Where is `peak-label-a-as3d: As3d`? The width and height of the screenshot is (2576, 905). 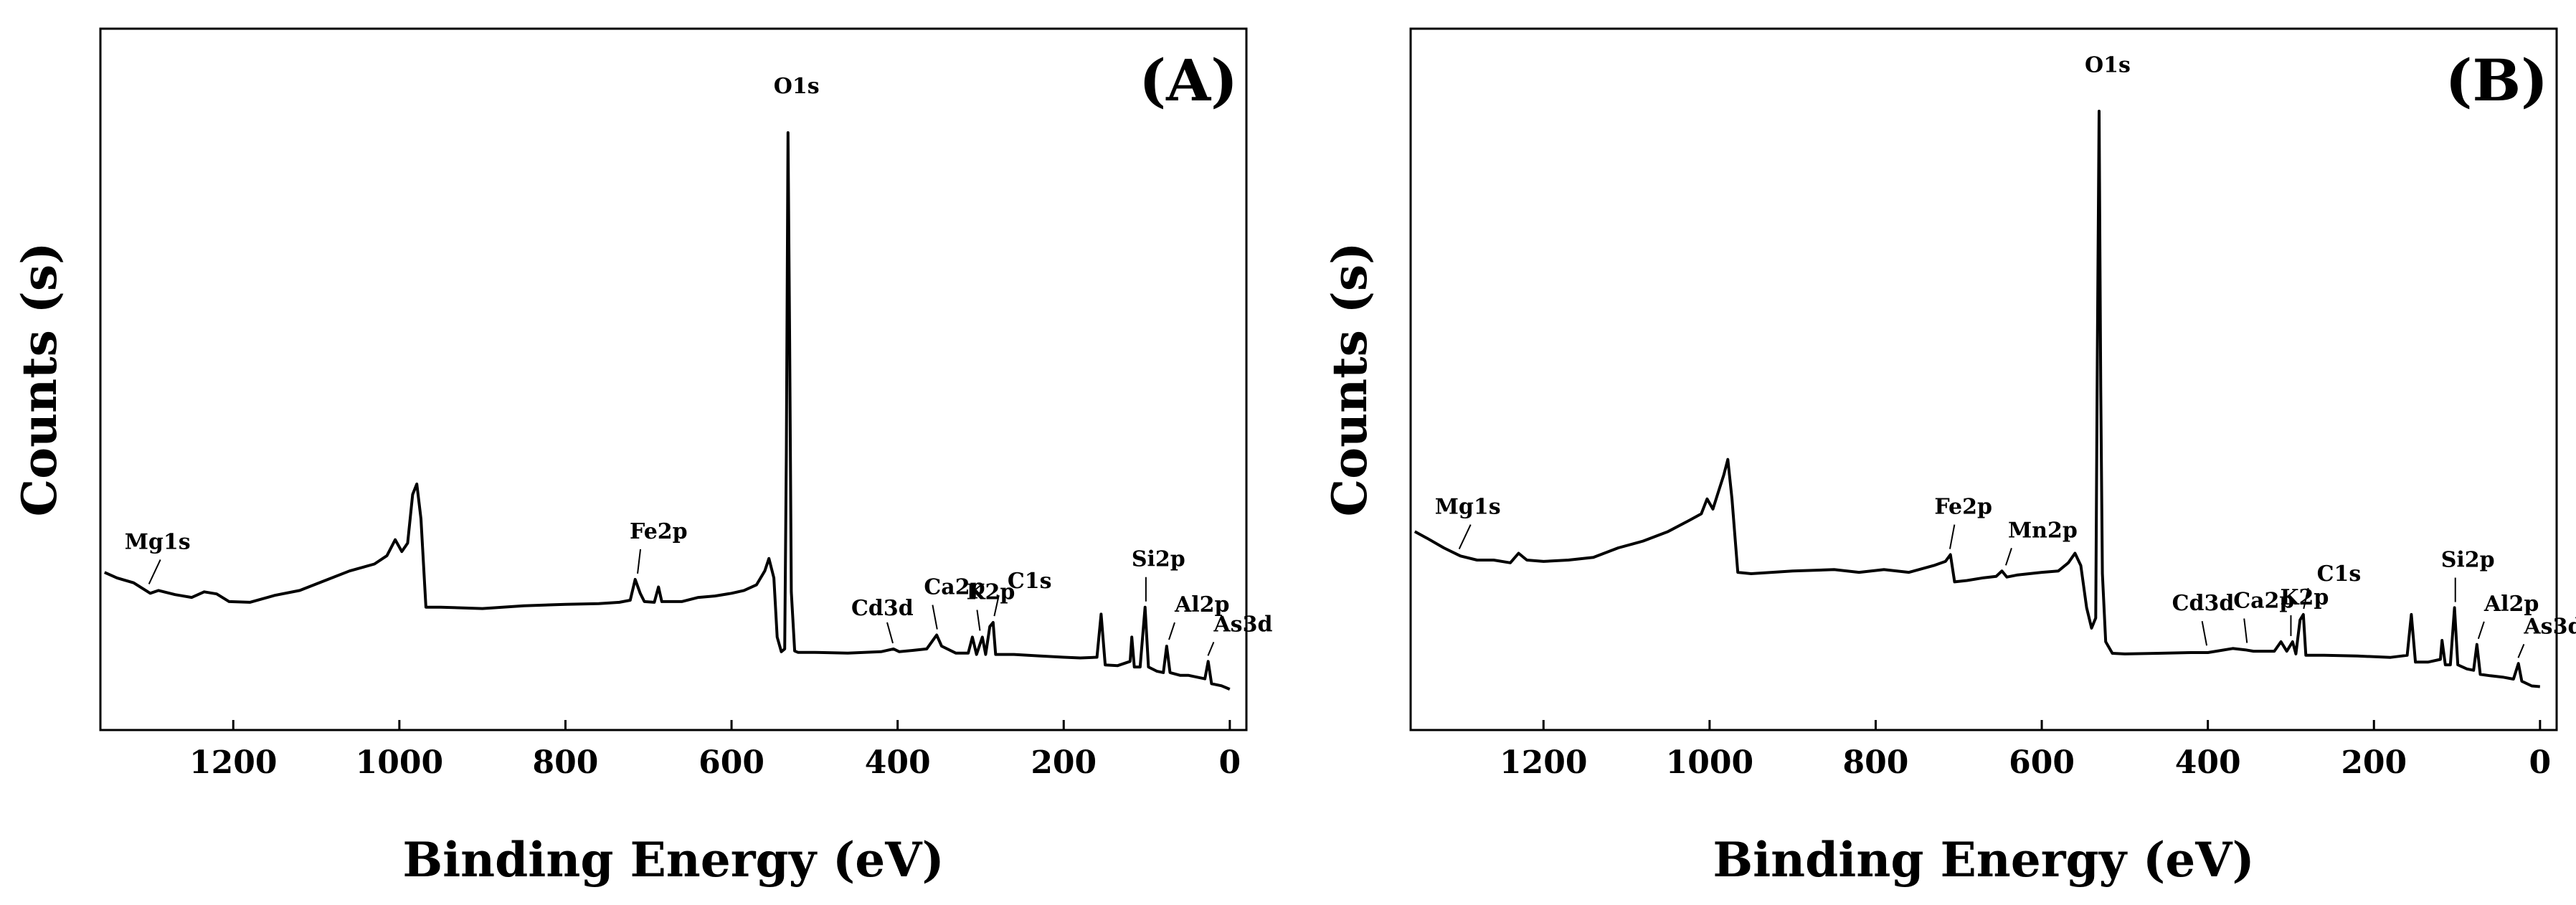 peak-label-a-as3d: As3d is located at coordinates (1242, 624).